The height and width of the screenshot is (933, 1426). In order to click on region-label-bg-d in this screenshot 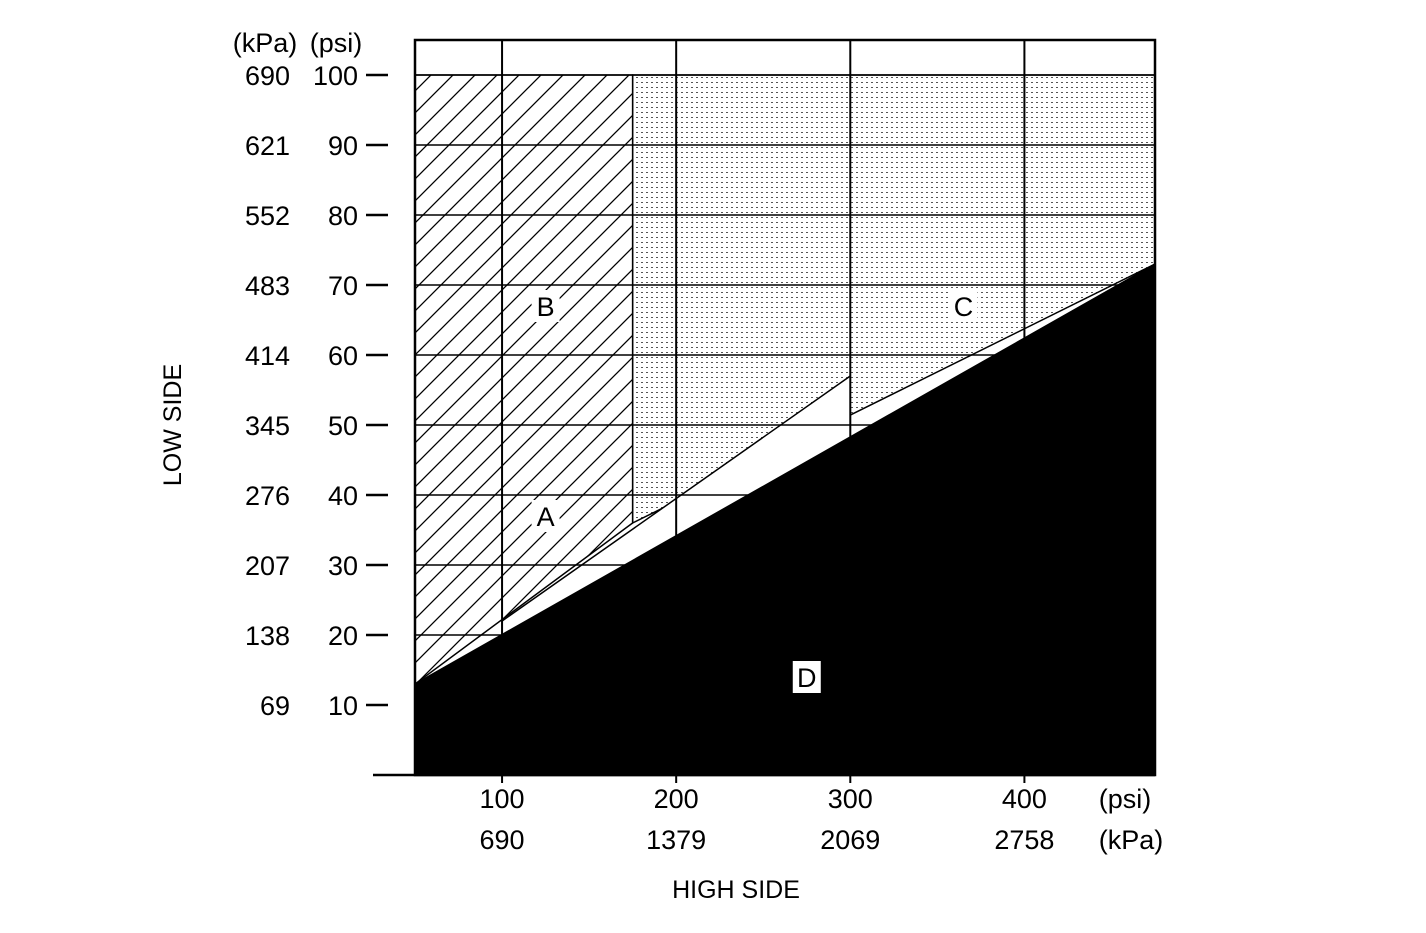, I will do `click(806, 677)`.